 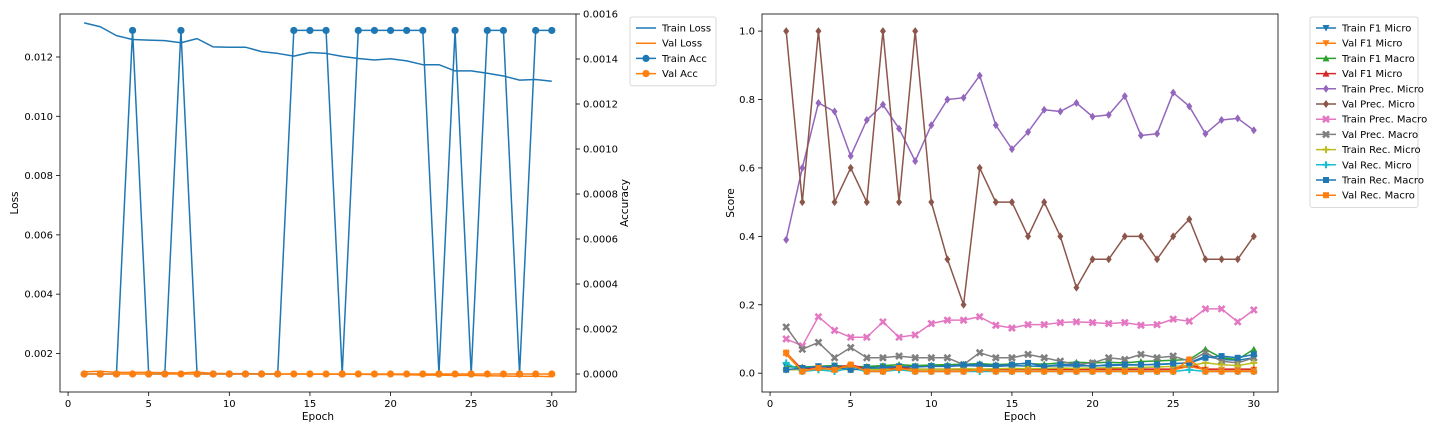 What do you see at coordinates (390, 404) in the screenshot?
I see `x-tick-label: 20` at bounding box center [390, 404].